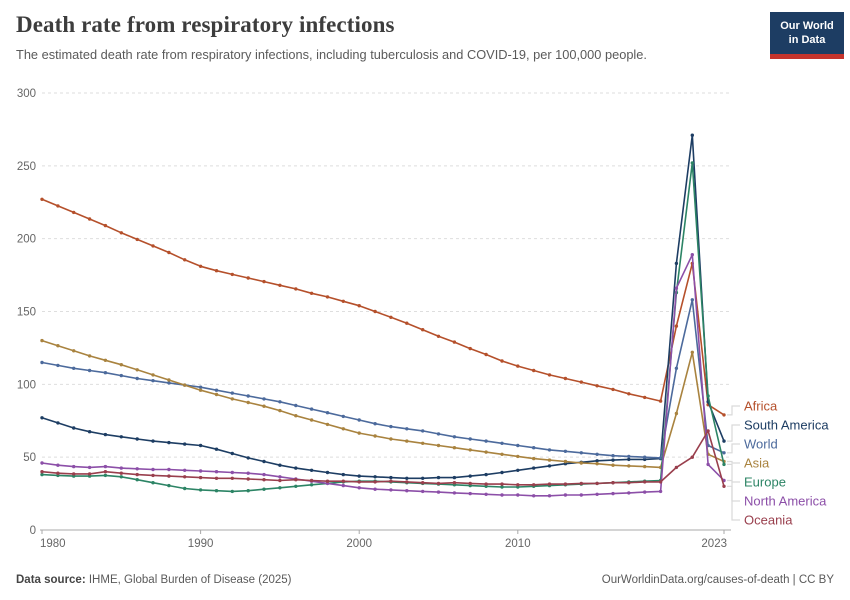  Describe the element at coordinates (761, 406) in the screenshot. I see `legend-label-africa: Africa` at that location.